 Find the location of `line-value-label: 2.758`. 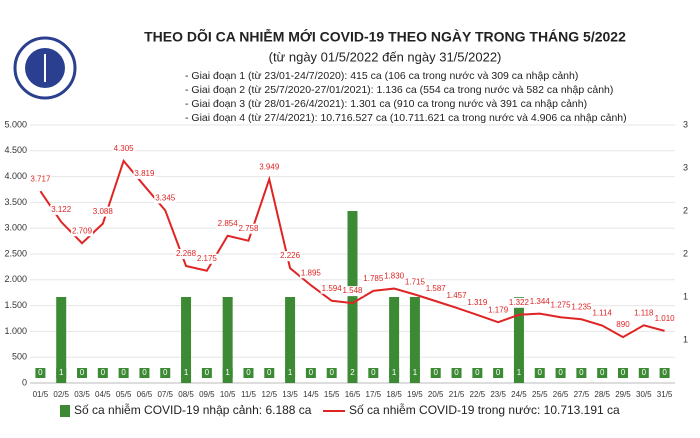

line-value-label: 2.758 is located at coordinates (248, 228).